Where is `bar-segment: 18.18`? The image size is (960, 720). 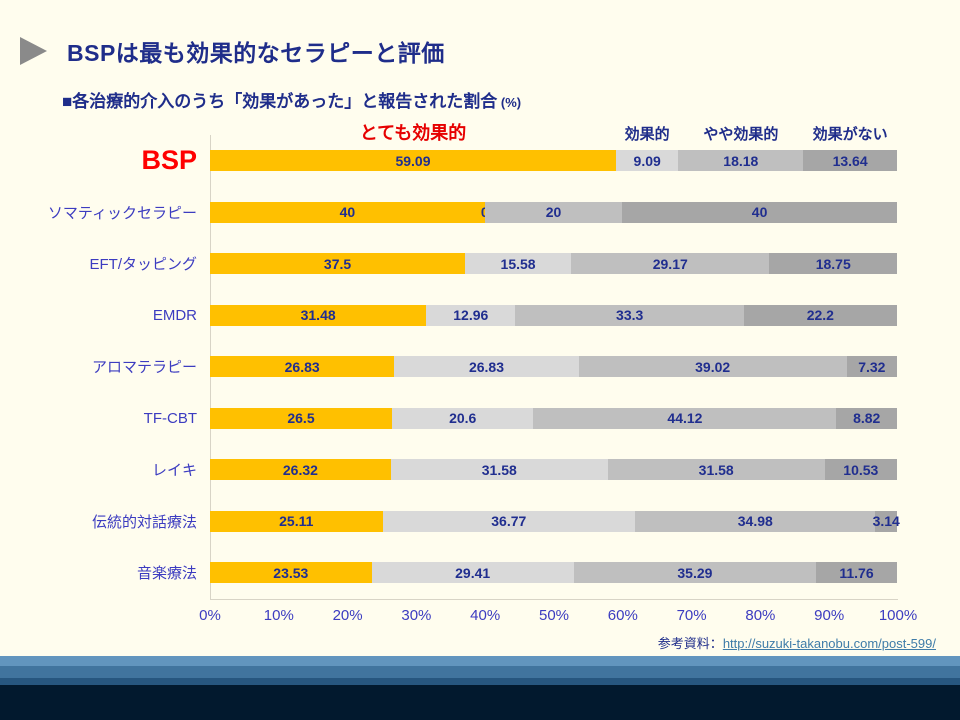 bar-segment: 18.18 is located at coordinates (741, 161).